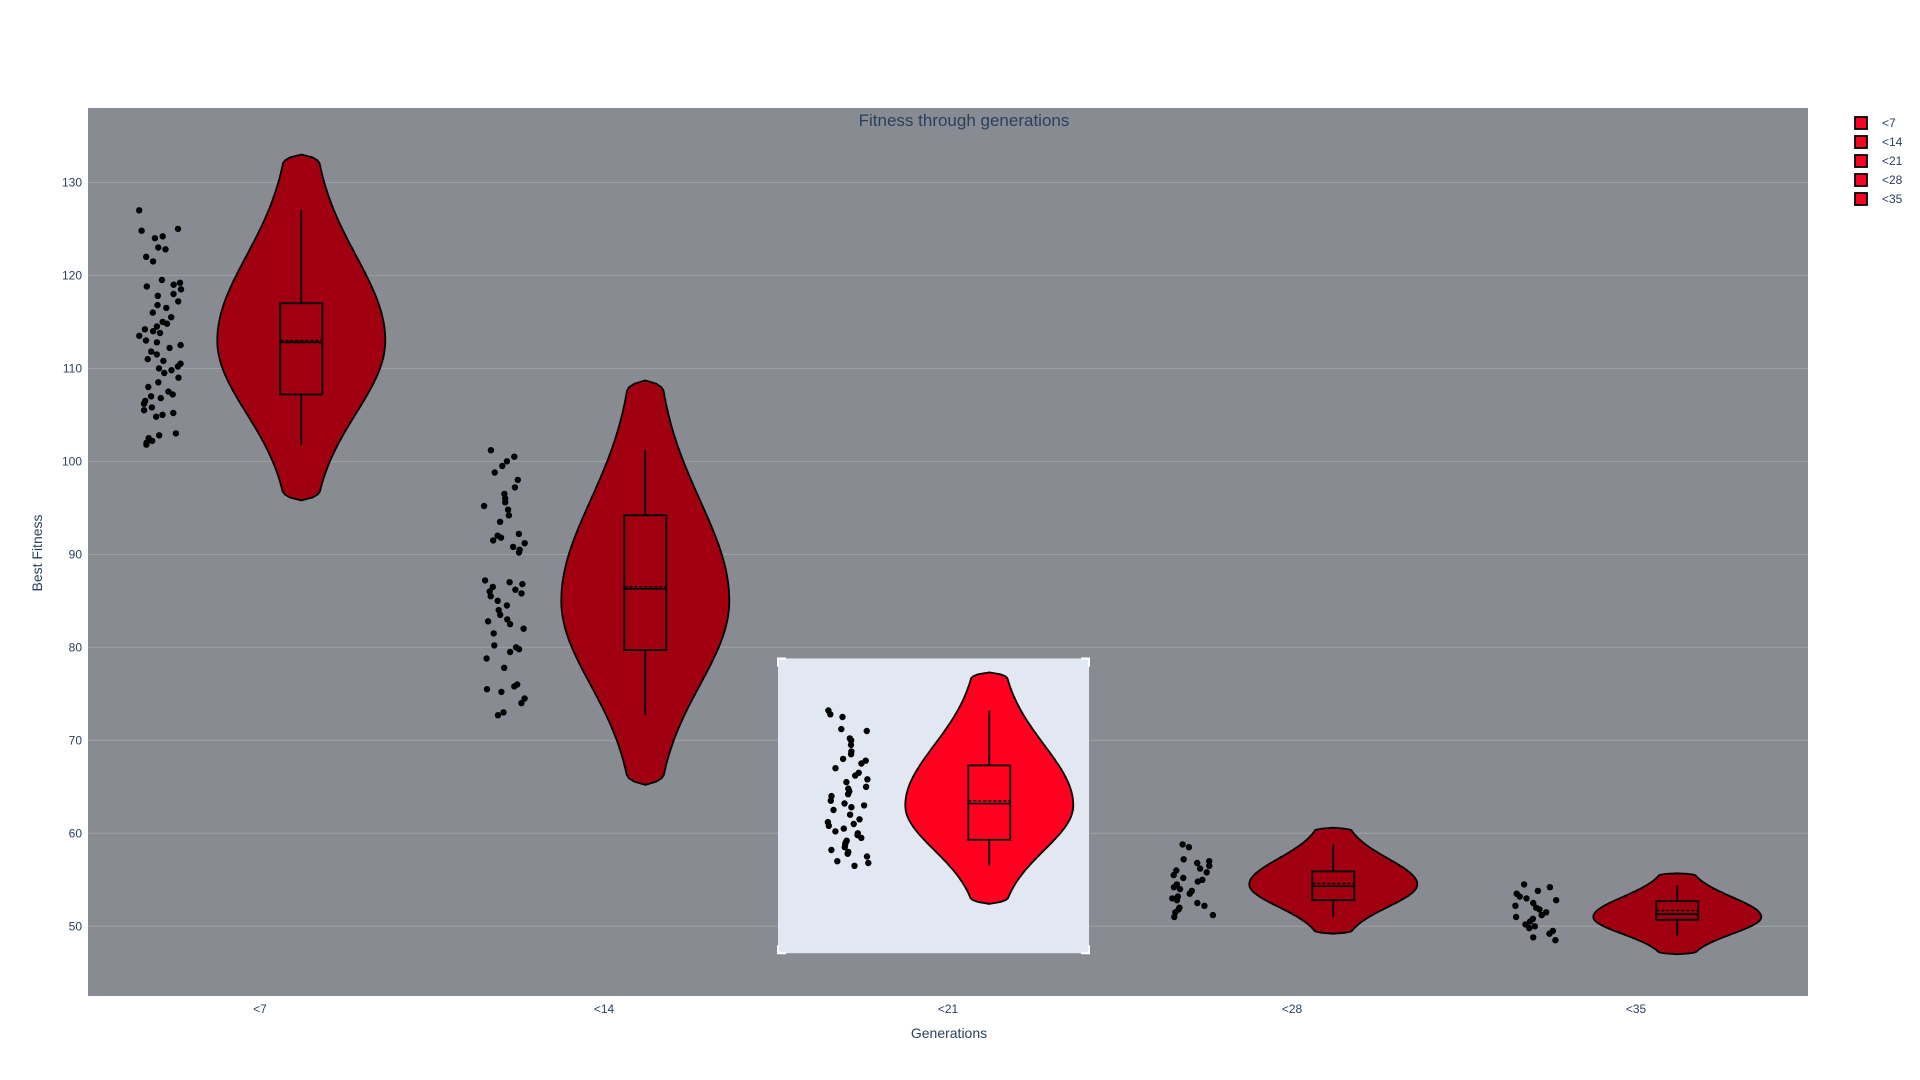 This screenshot has width=1920, height=1080. I want to click on legend-label: <28, so click(1892, 180).